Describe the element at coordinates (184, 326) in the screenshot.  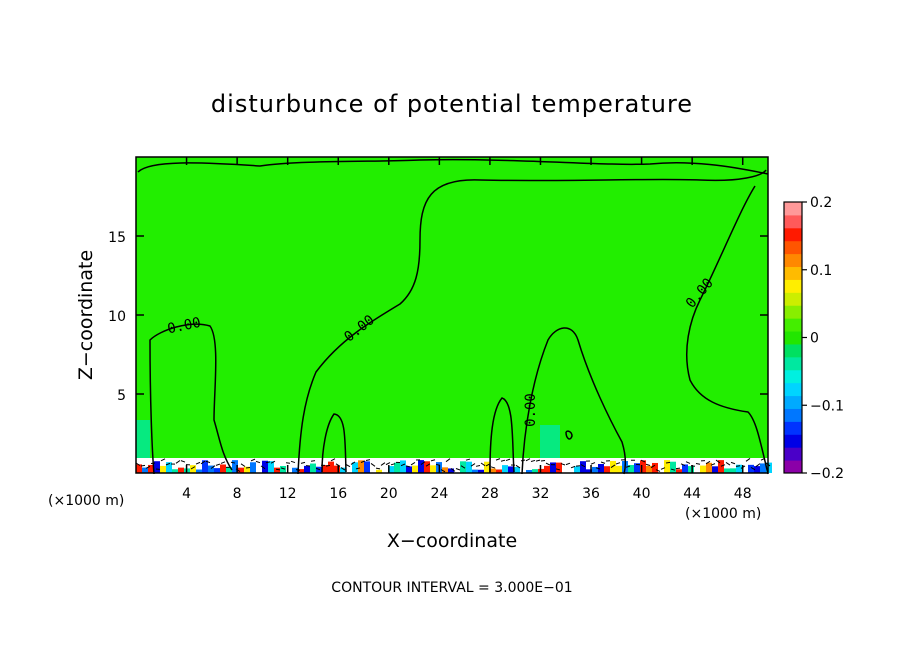
I see `contour-label: 0.00` at that location.